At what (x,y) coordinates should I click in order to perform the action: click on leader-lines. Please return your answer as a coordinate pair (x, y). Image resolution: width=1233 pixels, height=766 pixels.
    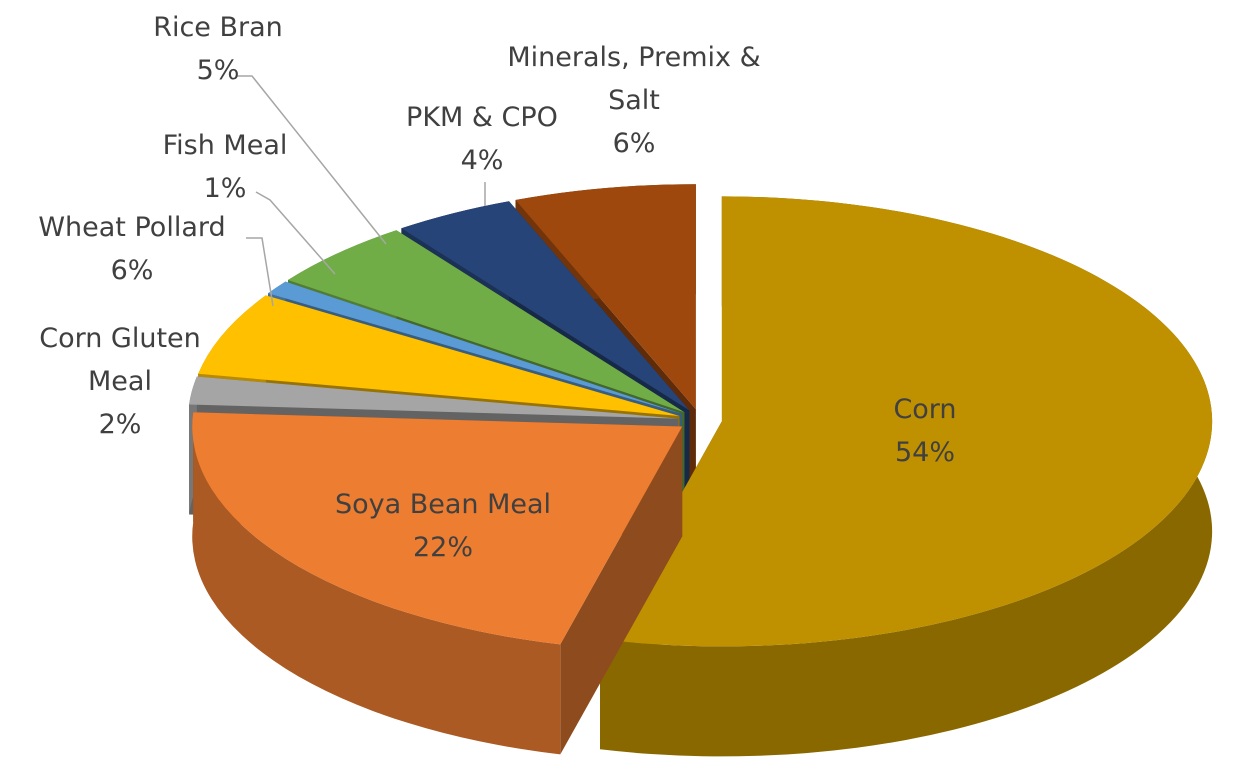
    Looking at the image, I should click on (361, 191).